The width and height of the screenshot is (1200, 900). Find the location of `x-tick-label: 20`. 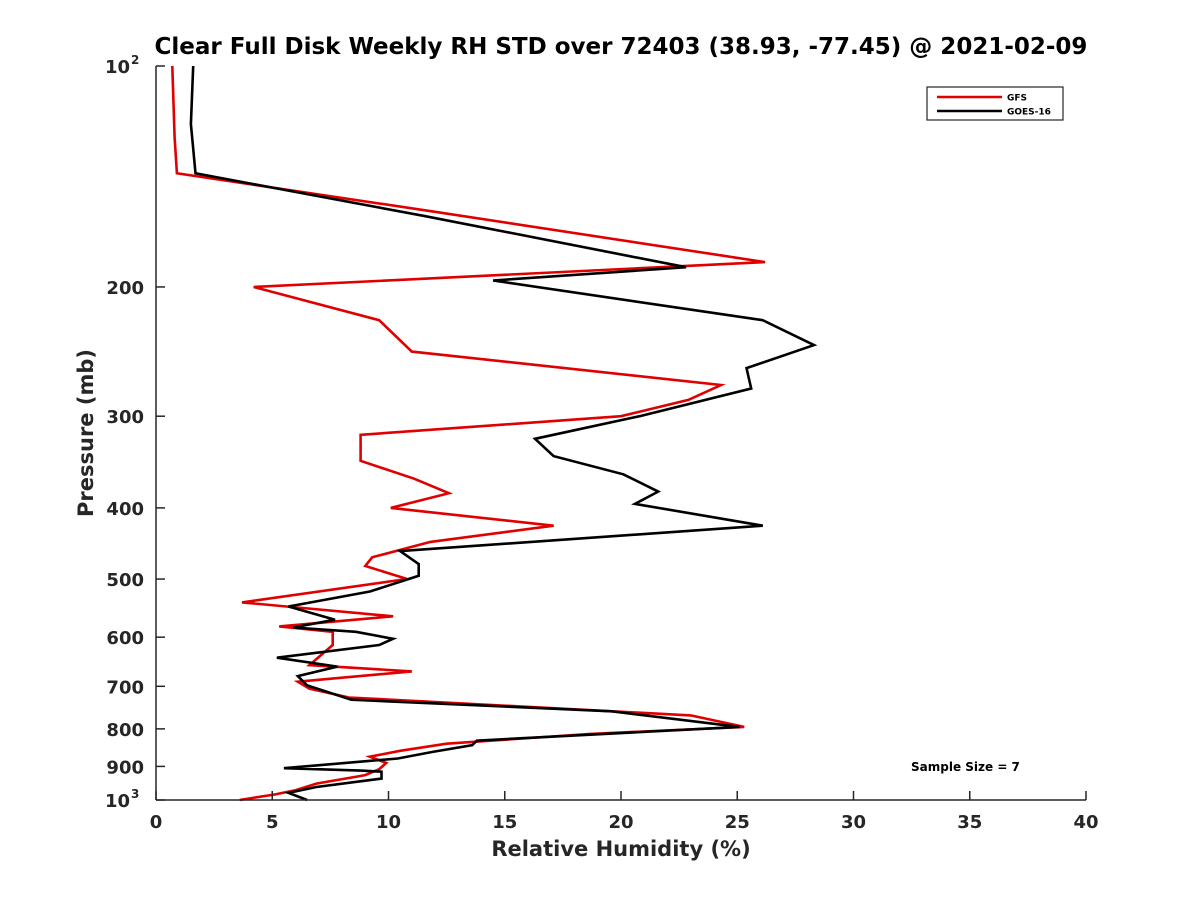

x-tick-label: 20 is located at coordinates (620, 822).